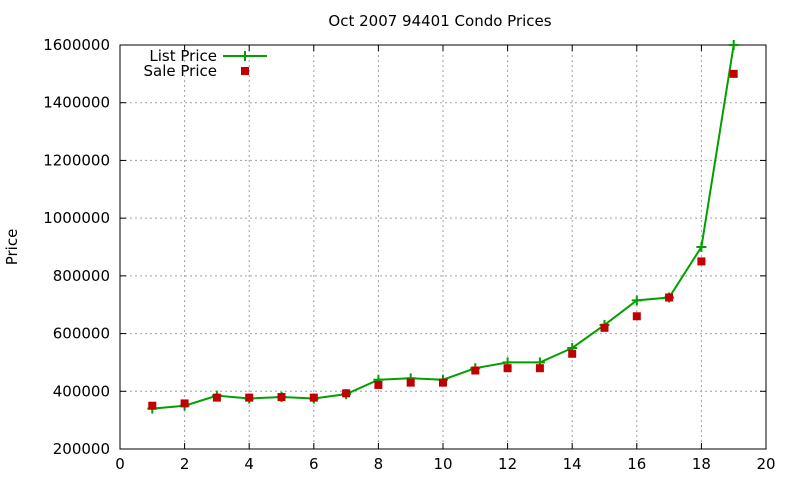 Image resolution: width=800 pixels, height=480 pixels. What do you see at coordinates (81, 276) in the screenshot?
I see `y-tick-label: 800000` at bounding box center [81, 276].